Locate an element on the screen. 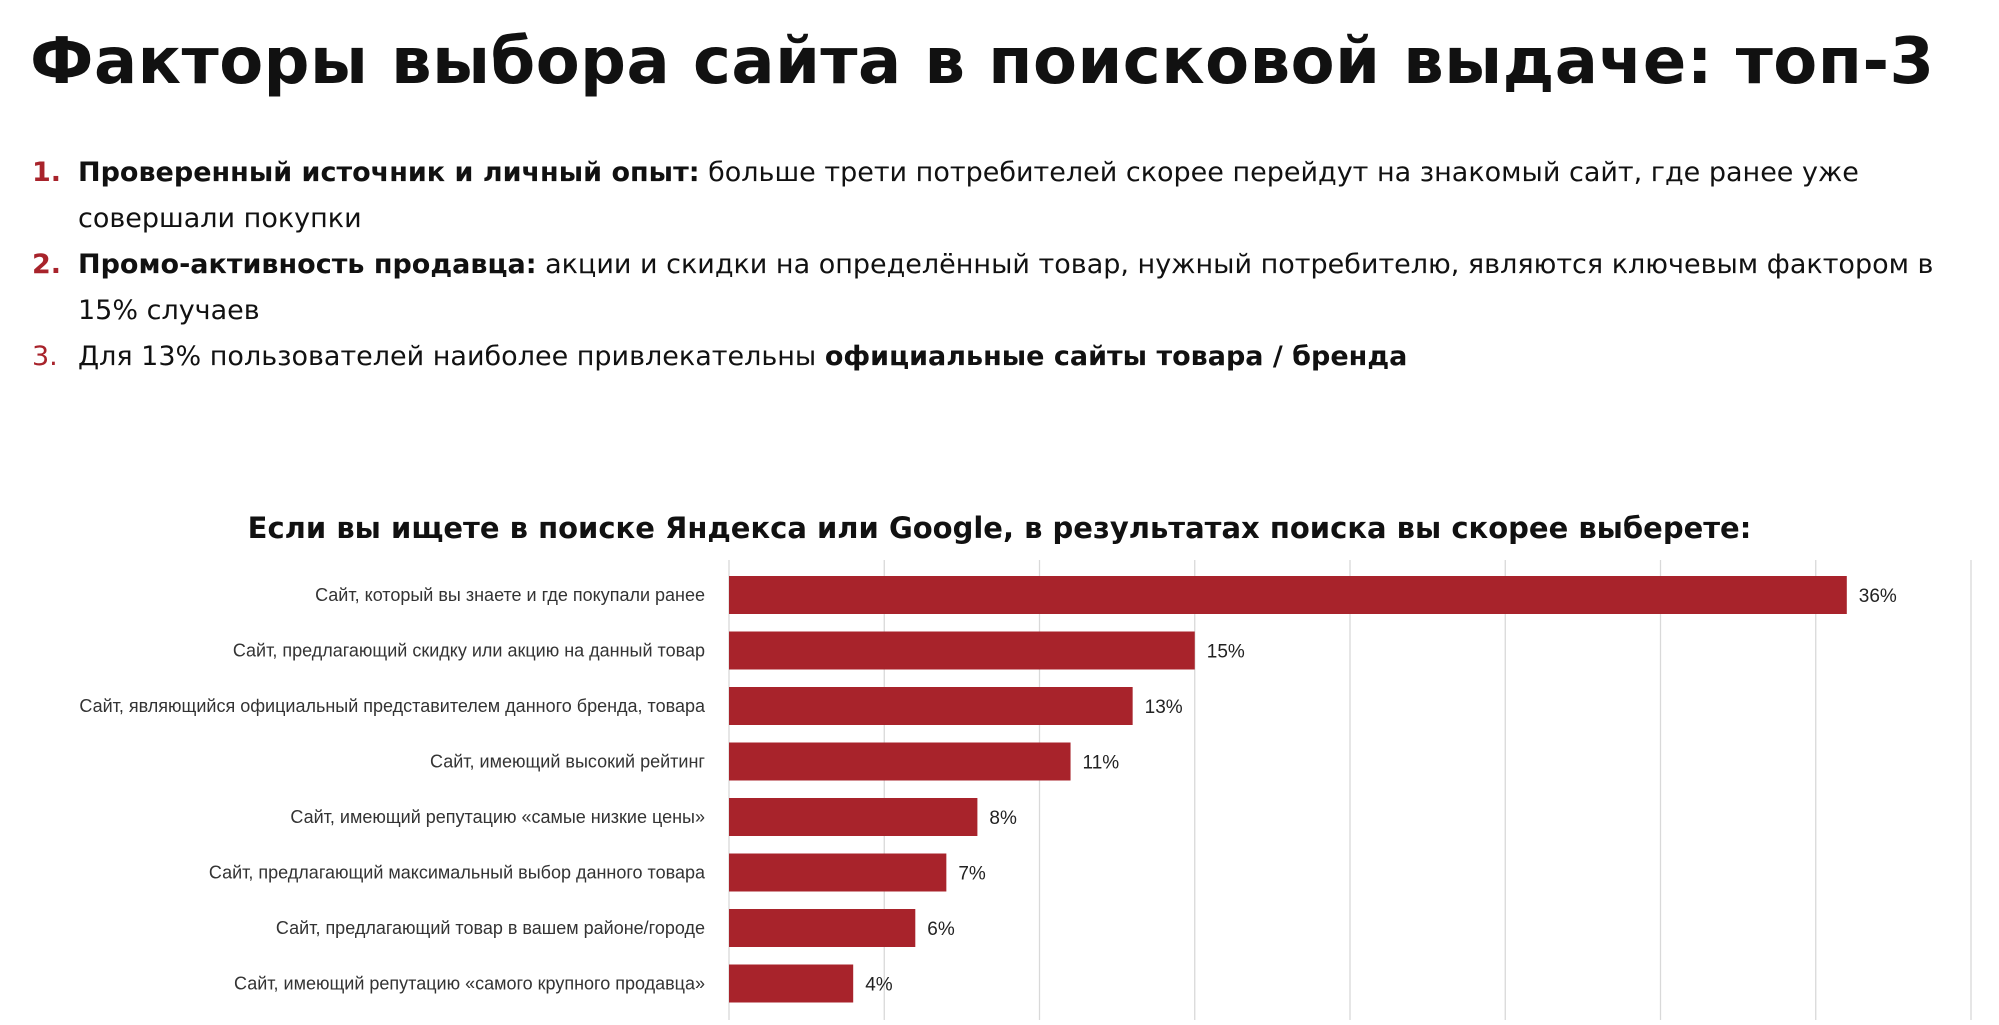 This screenshot has width=1999, height=1025. point-bold-tail: официальные сайты товара / бренда is located at coordinates (1116, 356).